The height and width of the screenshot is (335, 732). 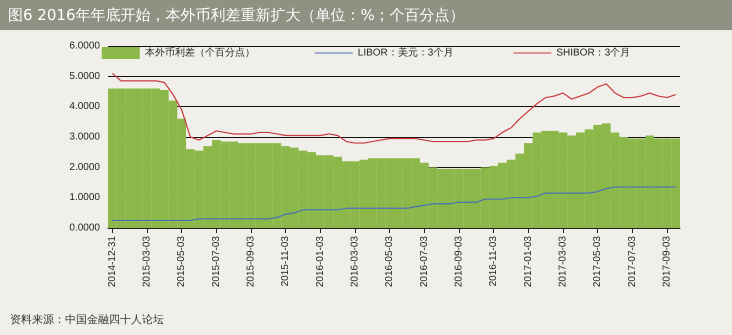 What do you see at coordinates (87, 319) in the screenshot?
I see `text: 资料来源：中国金融四十人论坛` at bounding box center [87, 319].